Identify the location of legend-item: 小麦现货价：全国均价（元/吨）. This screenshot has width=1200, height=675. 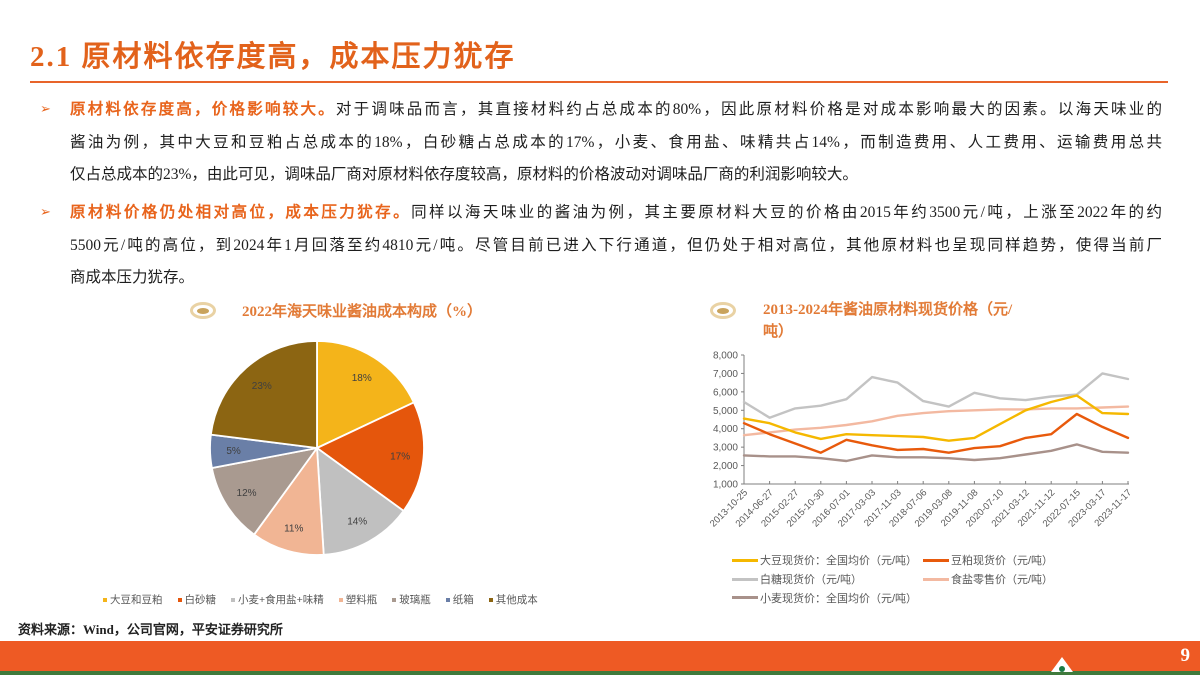
(827, 597).